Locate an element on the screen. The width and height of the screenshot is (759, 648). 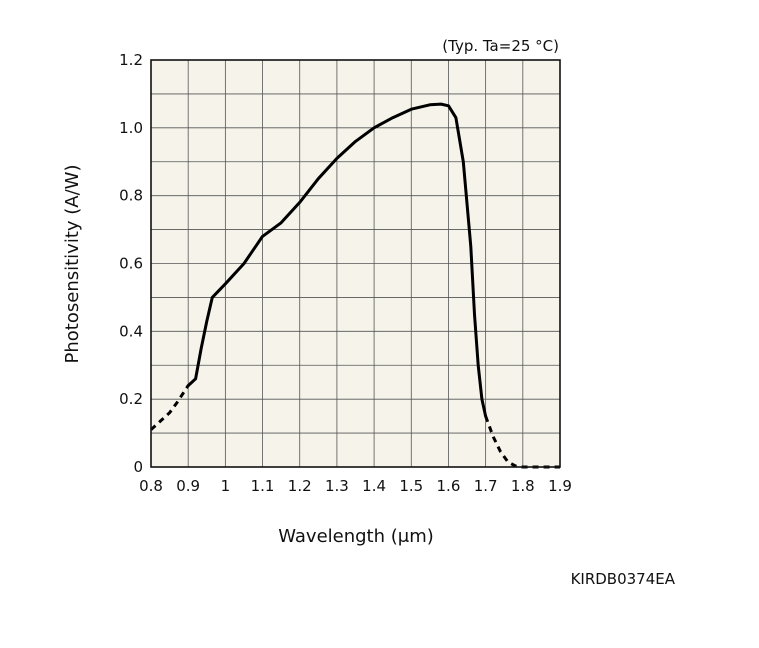
x-tick-label: 0.8 is located at coordinates (151, 486).